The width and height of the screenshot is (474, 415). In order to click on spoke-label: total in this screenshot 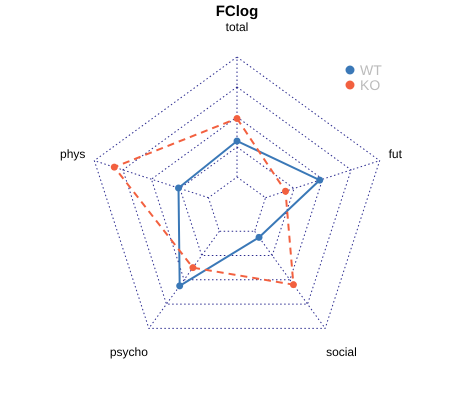, I will do `click(237, 27)`.